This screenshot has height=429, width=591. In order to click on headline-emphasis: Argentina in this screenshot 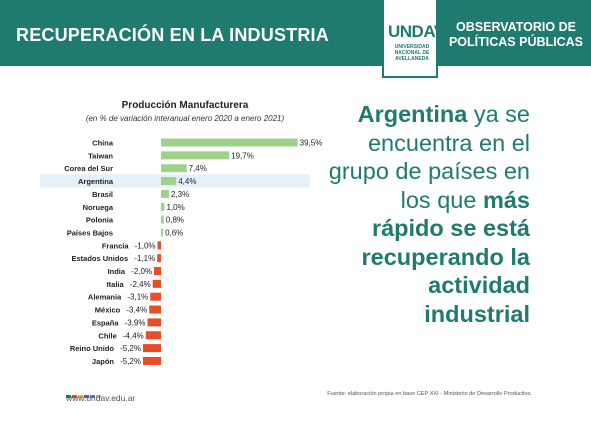, I will do `click(412, 114)`.